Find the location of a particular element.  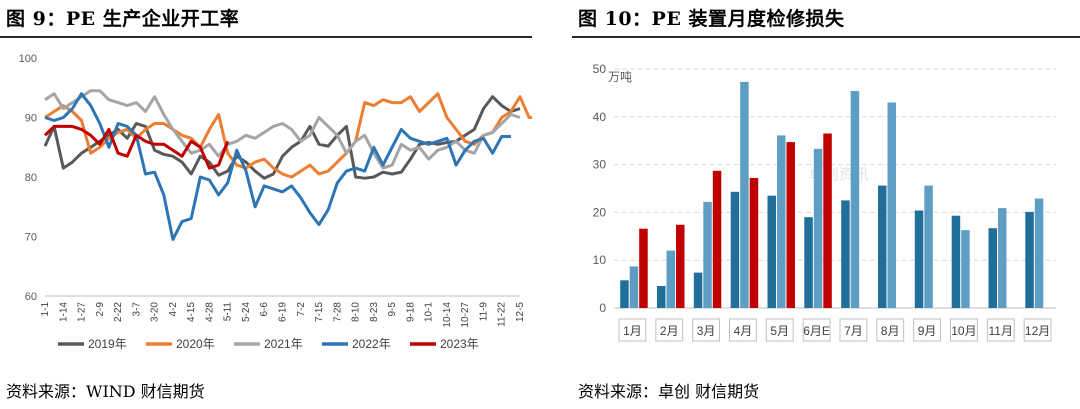

x-tick-label: 10-14 is located at coordinates (447, 315).